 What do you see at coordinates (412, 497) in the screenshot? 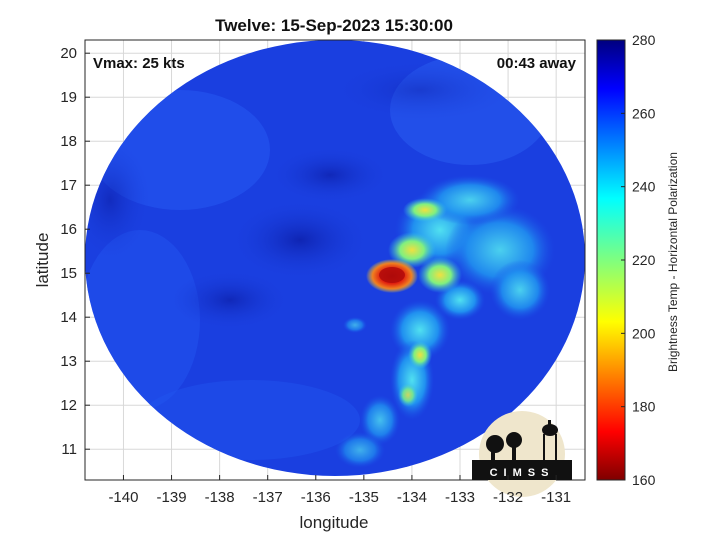
I see `x-tick-label: -134` at bounding box center [412, 497].